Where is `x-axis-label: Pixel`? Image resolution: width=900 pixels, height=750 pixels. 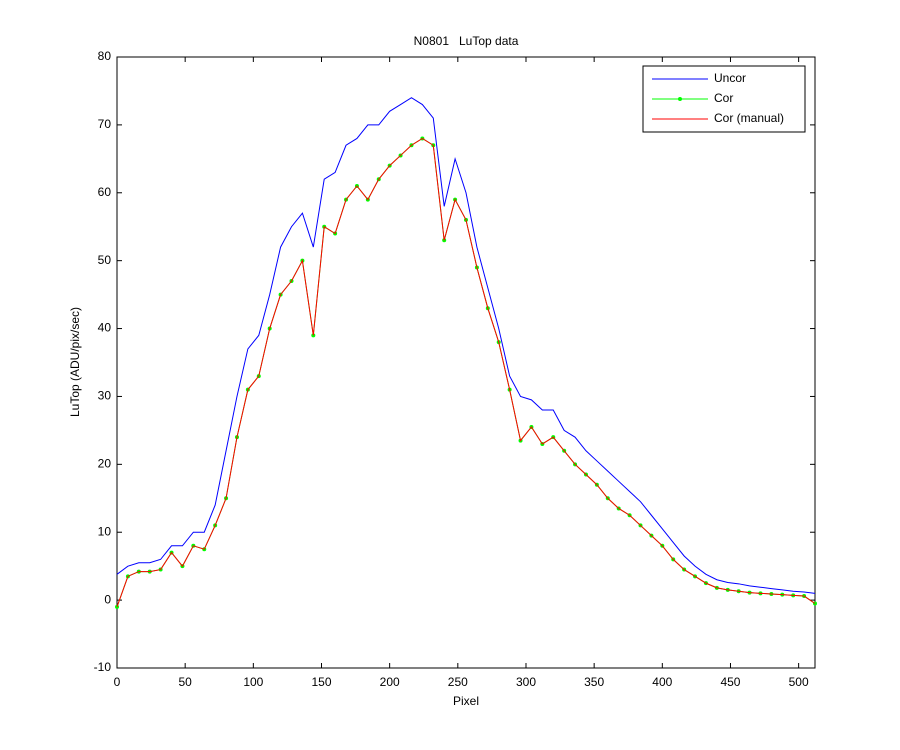
x-axis-label: Pixel is located at coordinates (466, 701).